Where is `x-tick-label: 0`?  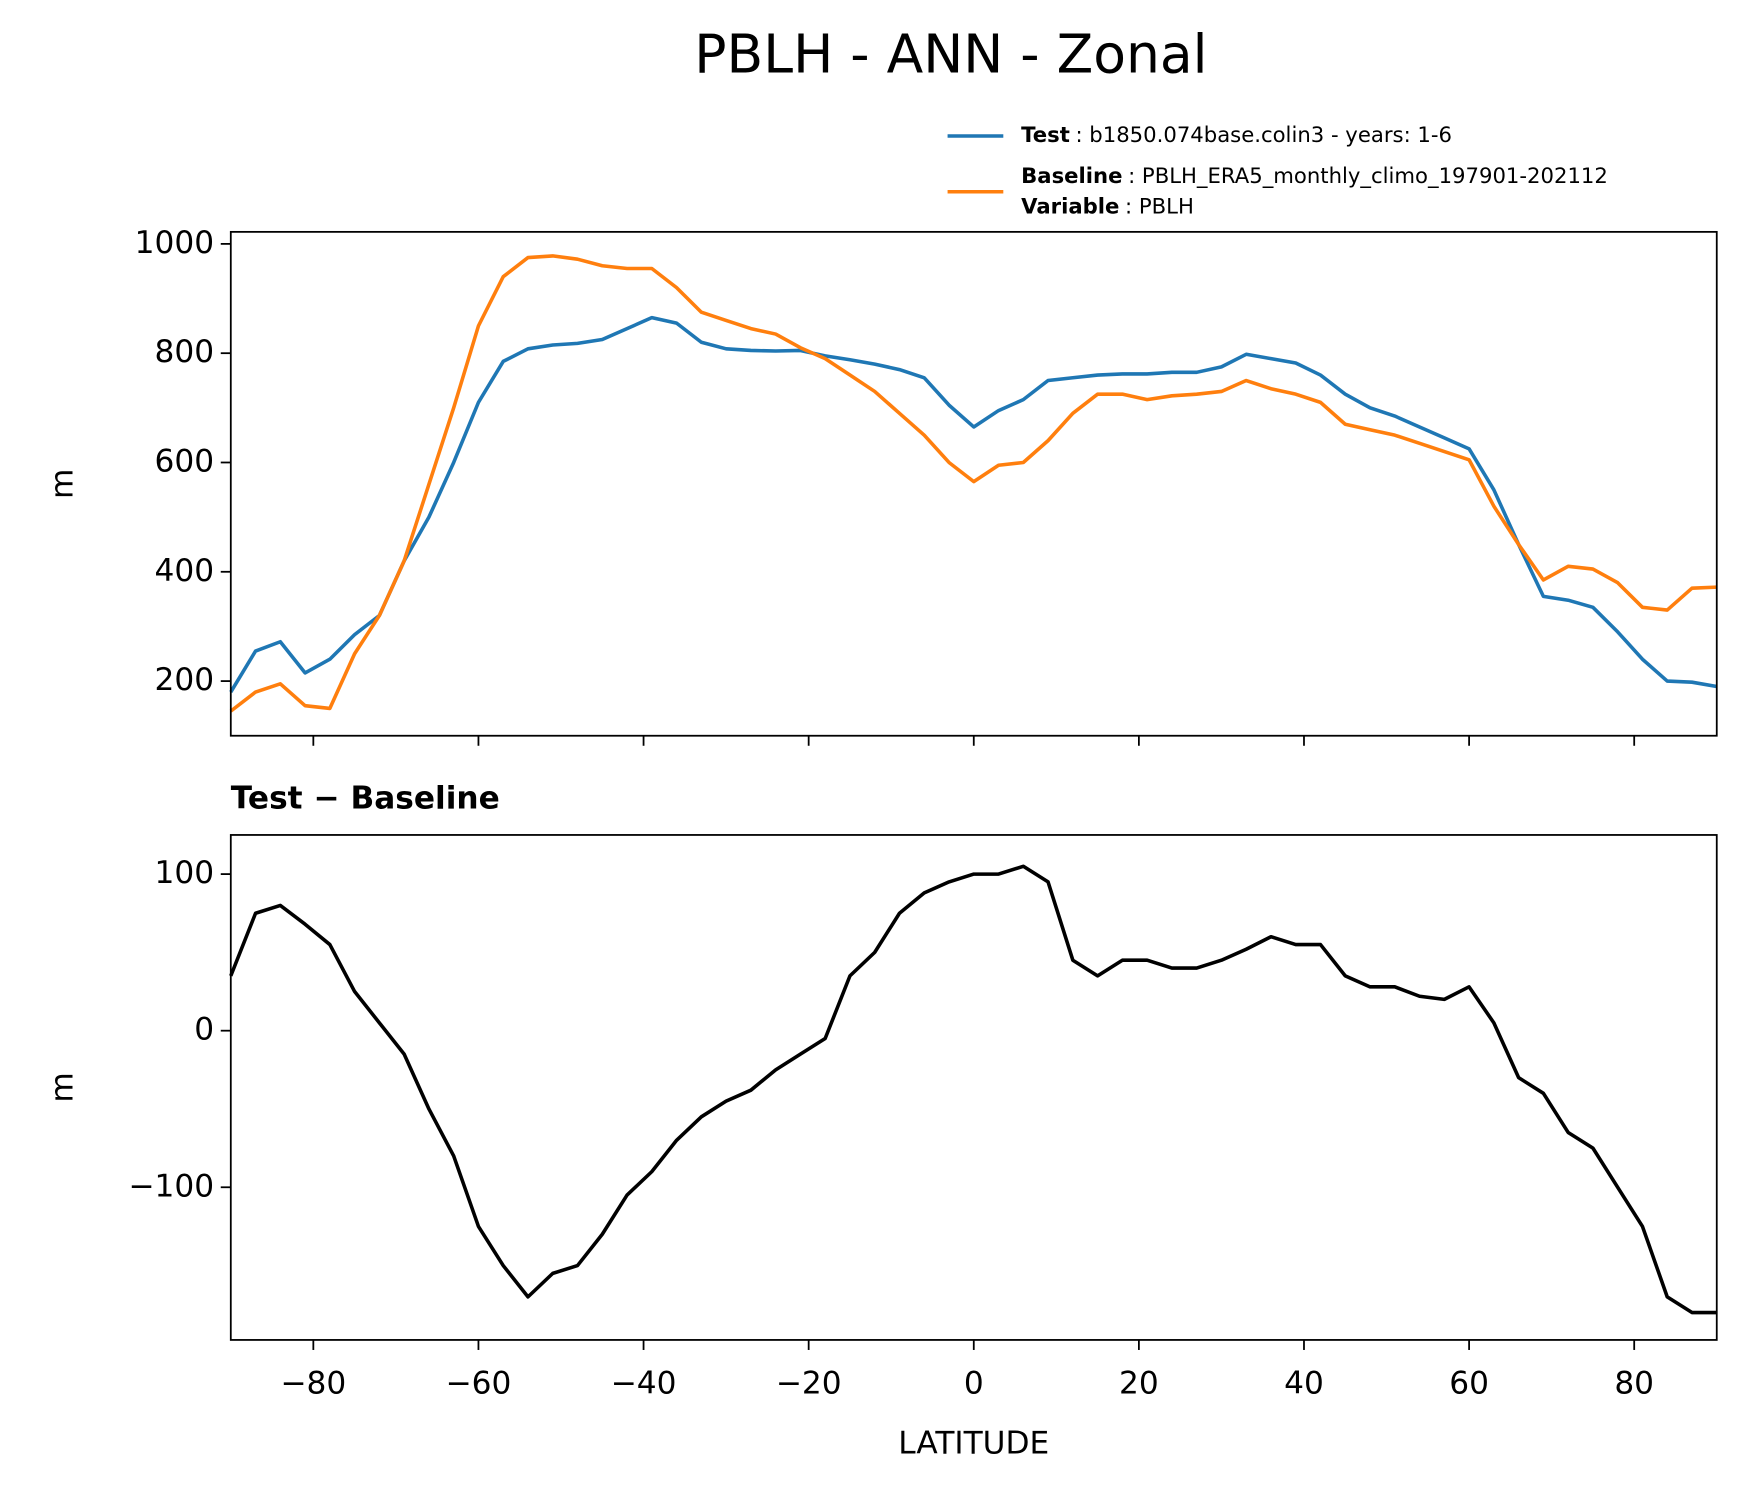
x-tick-label: 0 is located at coordinates (974, 1384).